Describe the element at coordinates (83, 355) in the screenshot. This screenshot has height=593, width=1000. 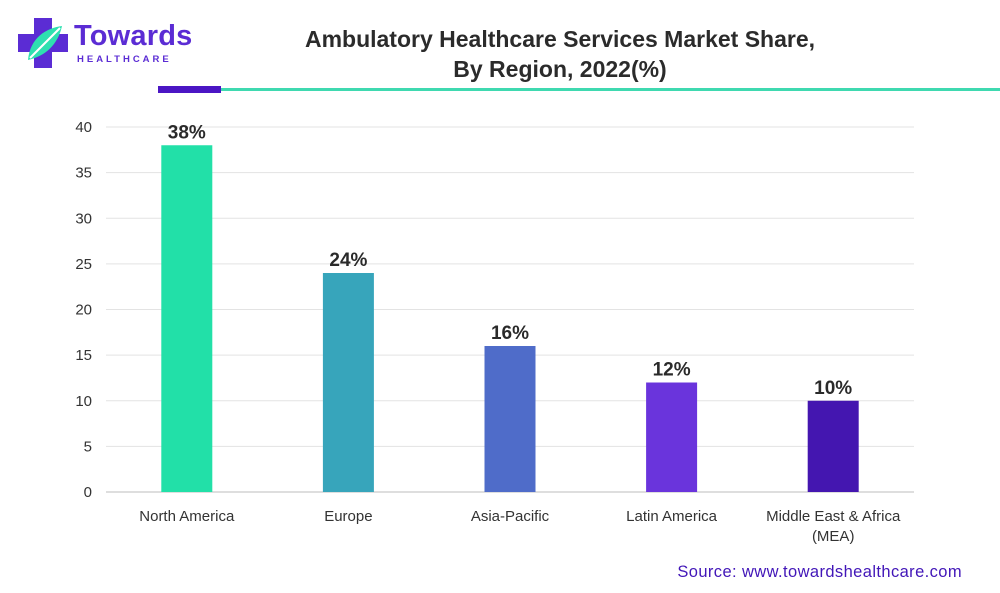
I see `y-tick-label: 15` at that location.